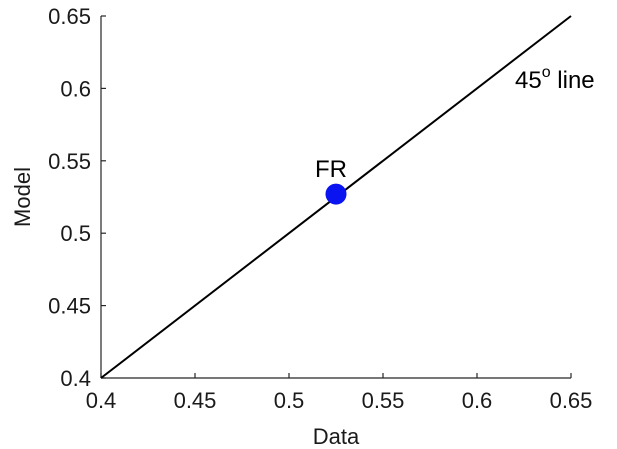 The width and height of the screenshot is (617, 449). Describe the element at coordinates (69, 16) in the screenshot. I see `y-tick-label: 0.65` at that location.